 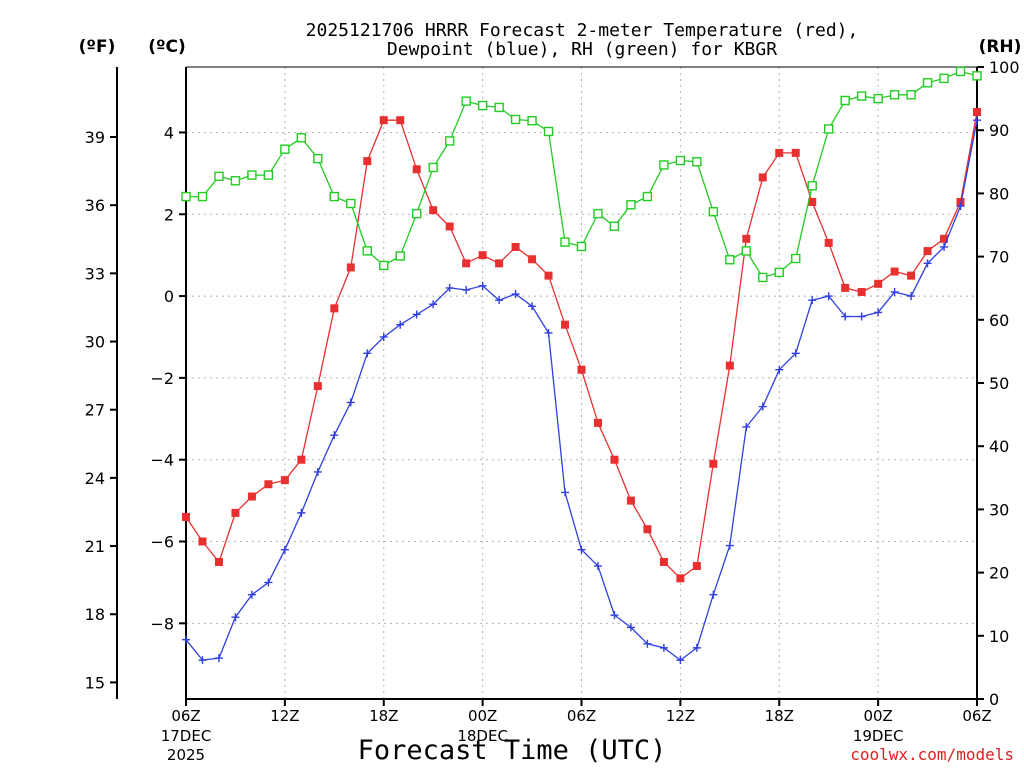 I want to click on celsius-tick-label: −8, so click(x=162, y=623).